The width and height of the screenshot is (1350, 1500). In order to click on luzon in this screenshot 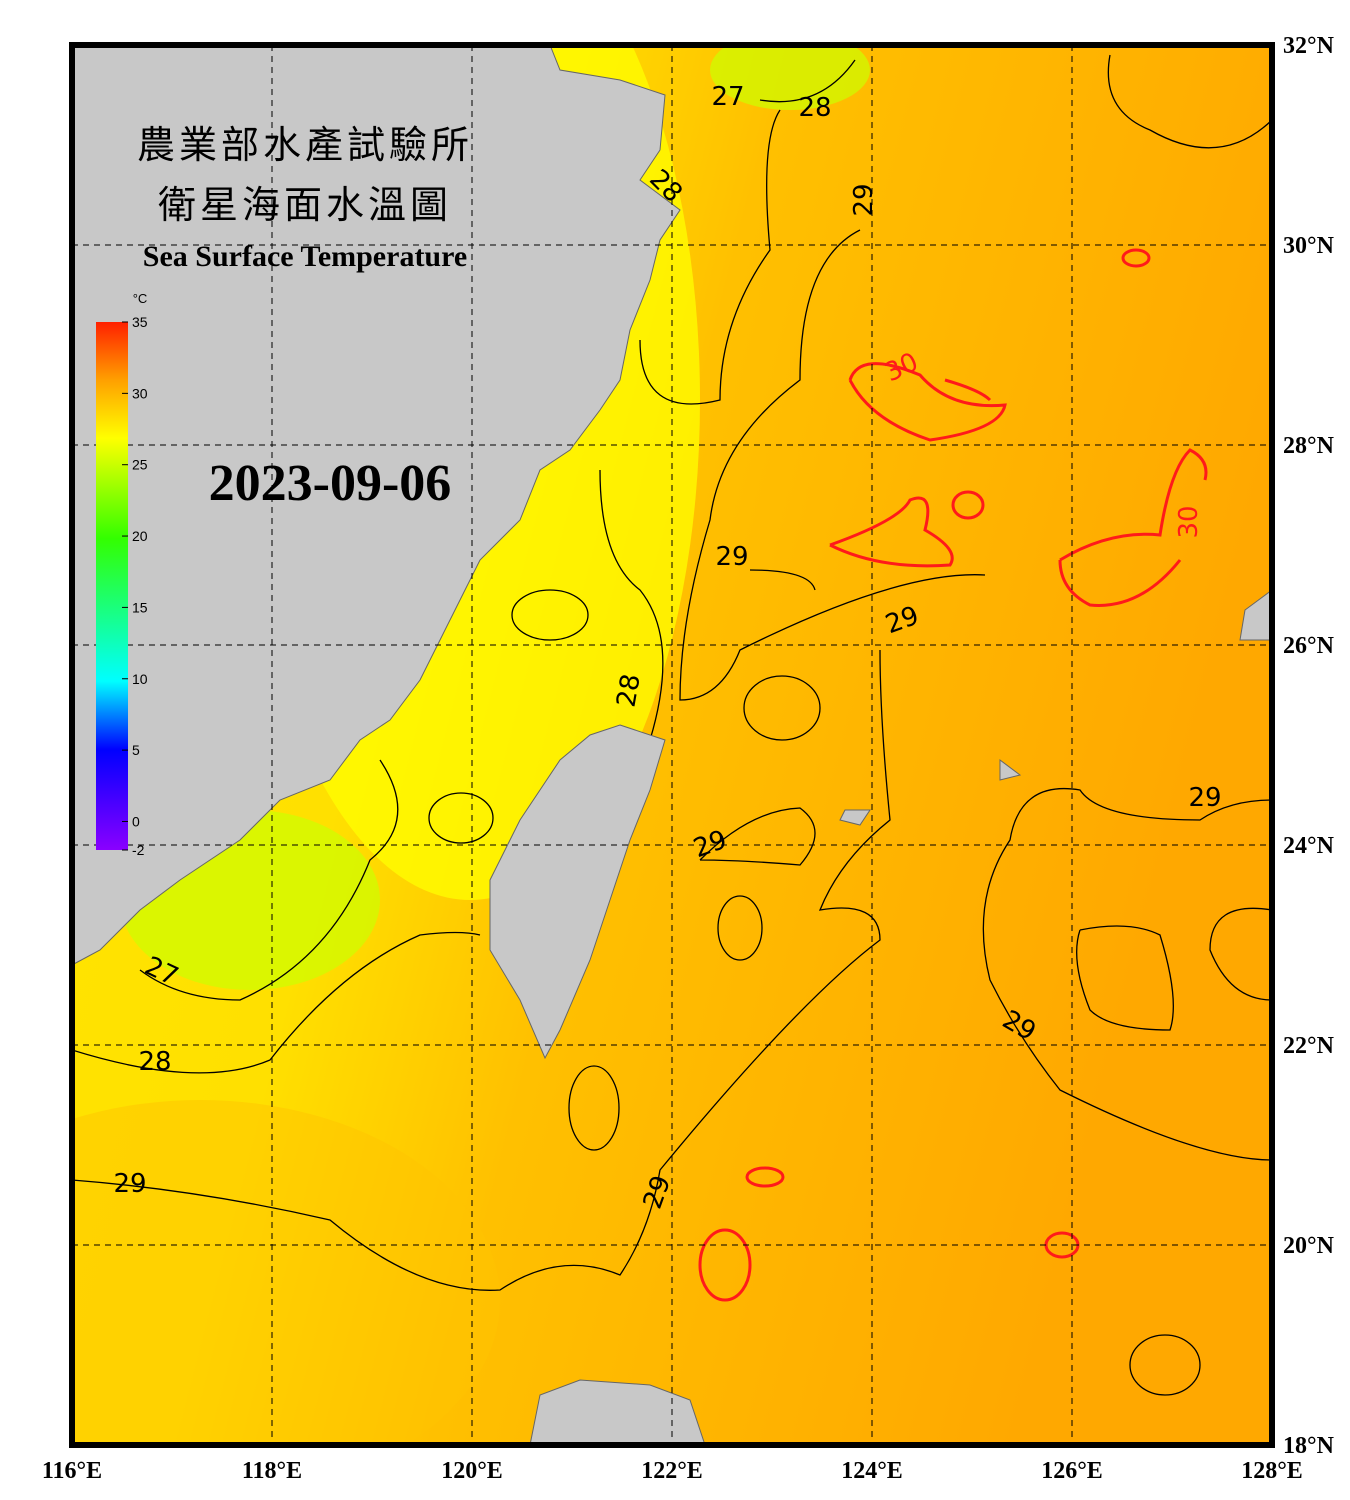, I will do `click(617, 1412)`.